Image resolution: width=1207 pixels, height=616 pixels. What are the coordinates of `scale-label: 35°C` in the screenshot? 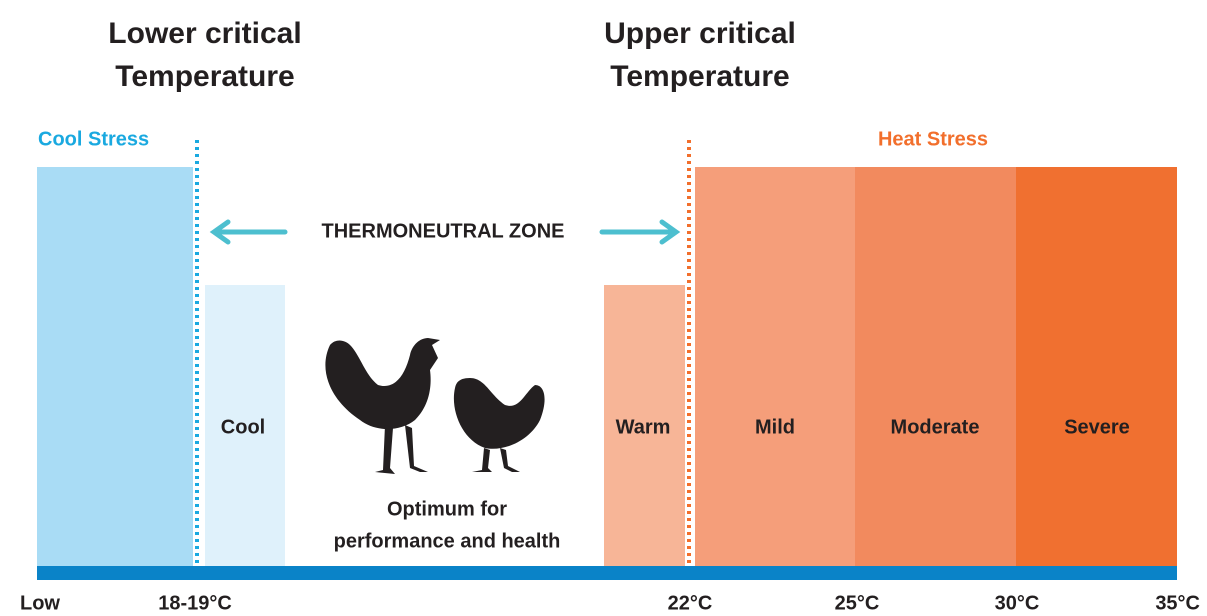 It's located at (1177, 603).